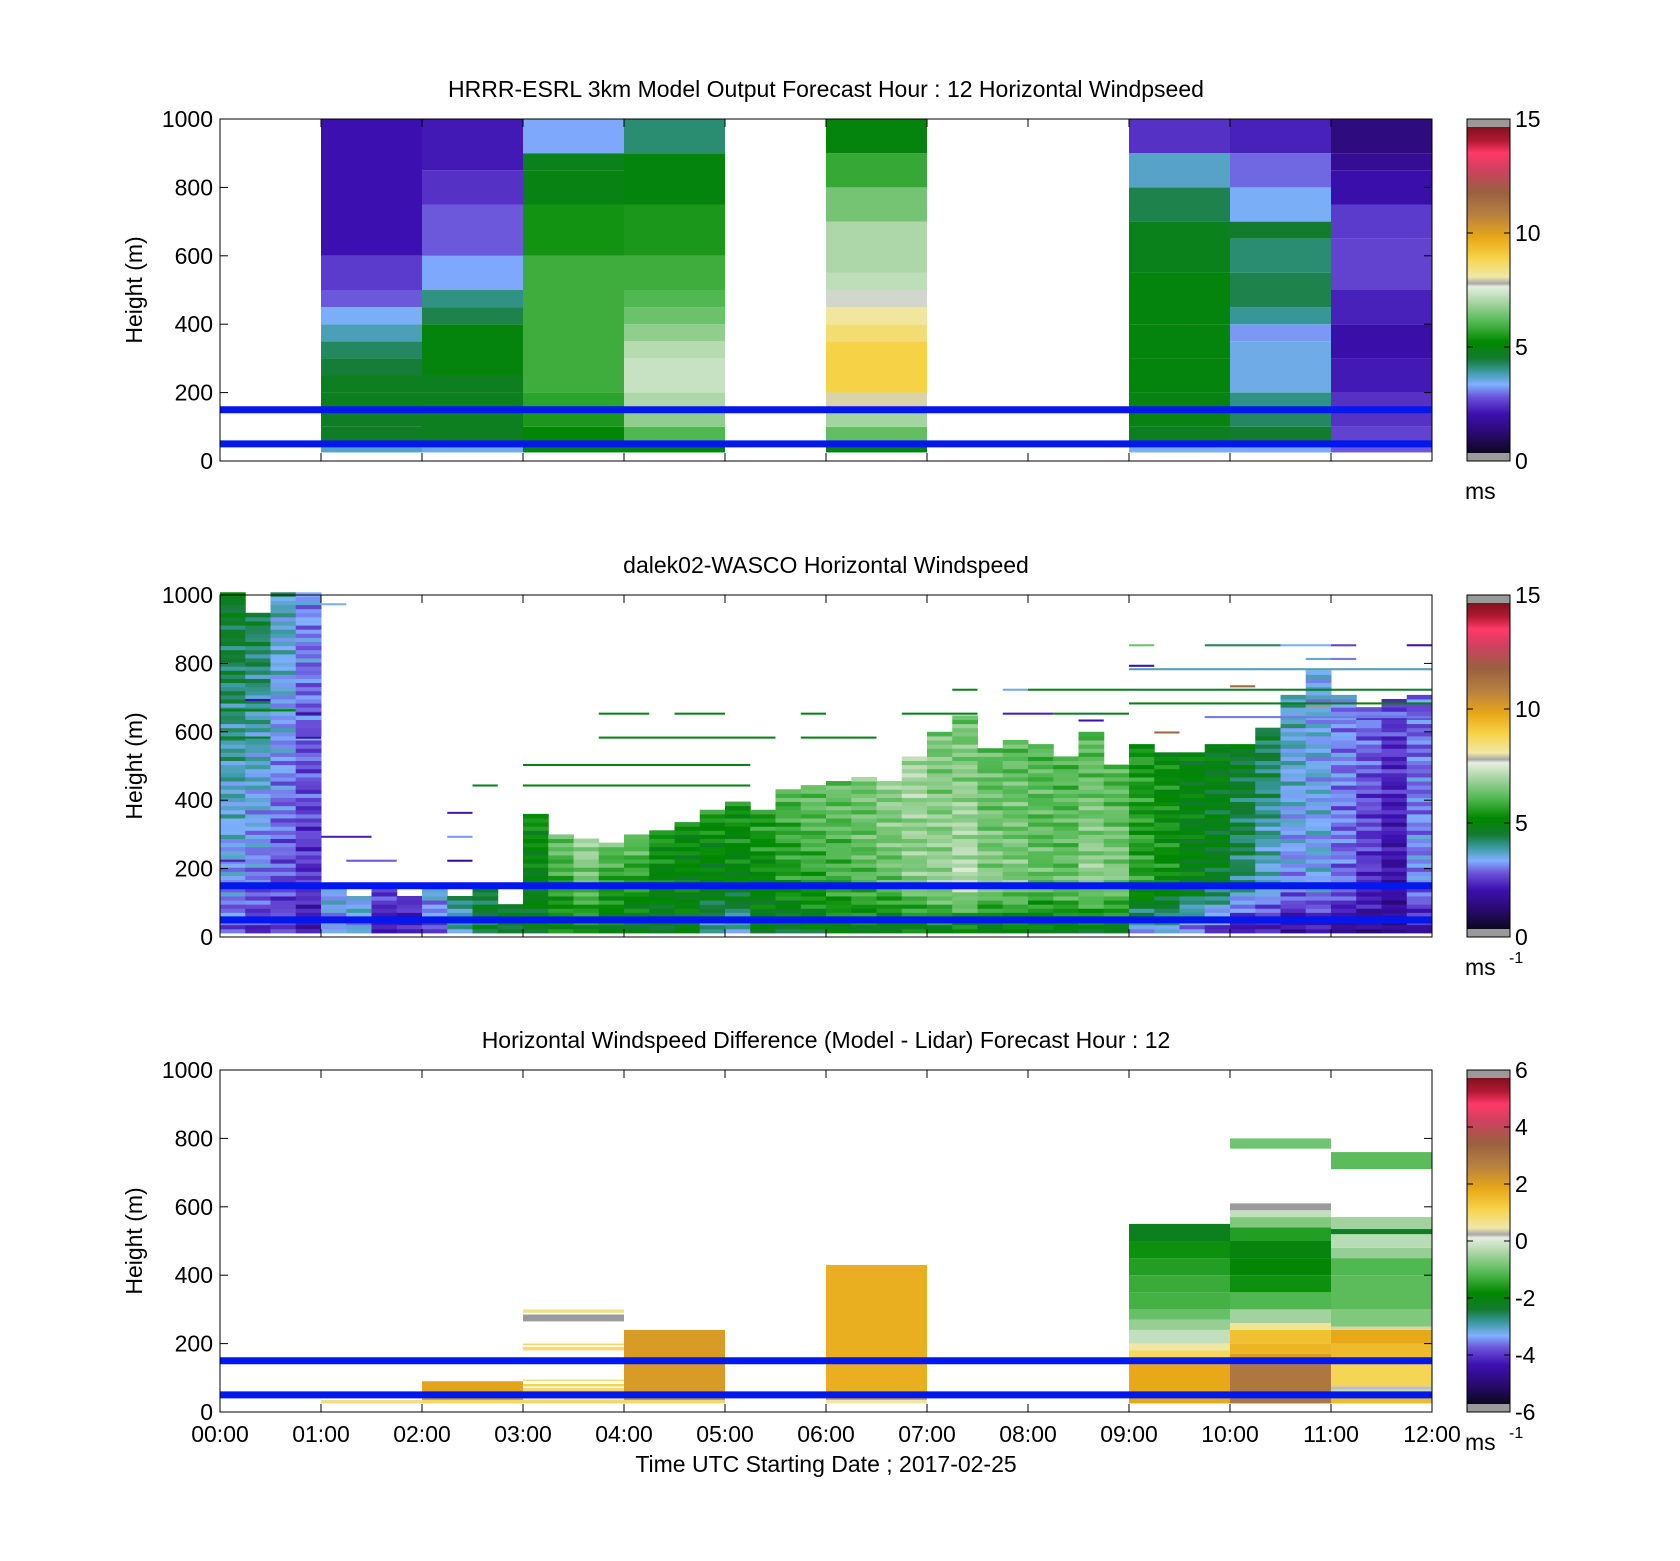  What do you see at coordinates (1488, 1408) in the screenshot?
I see `colorbar-under` at bounding box center [1488, 1408].